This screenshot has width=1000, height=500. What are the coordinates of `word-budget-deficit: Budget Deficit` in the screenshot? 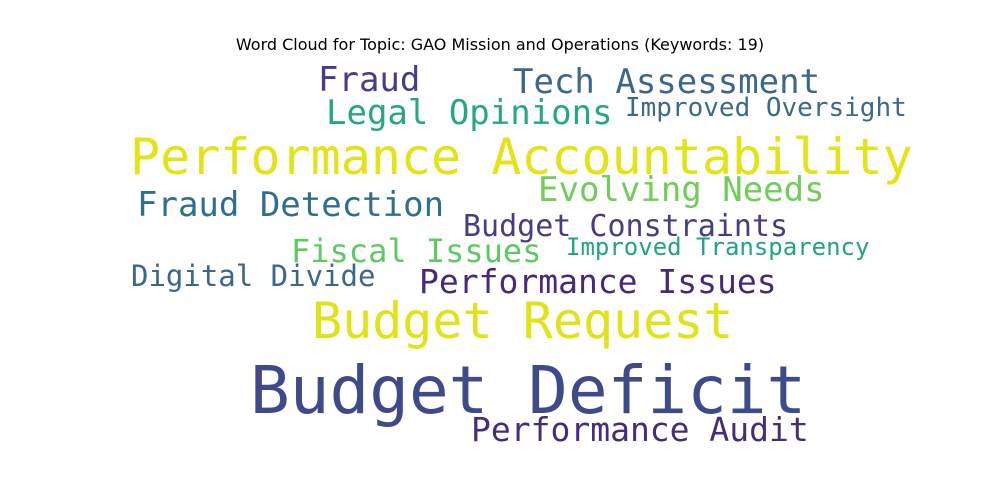 It's located at (528, 390).